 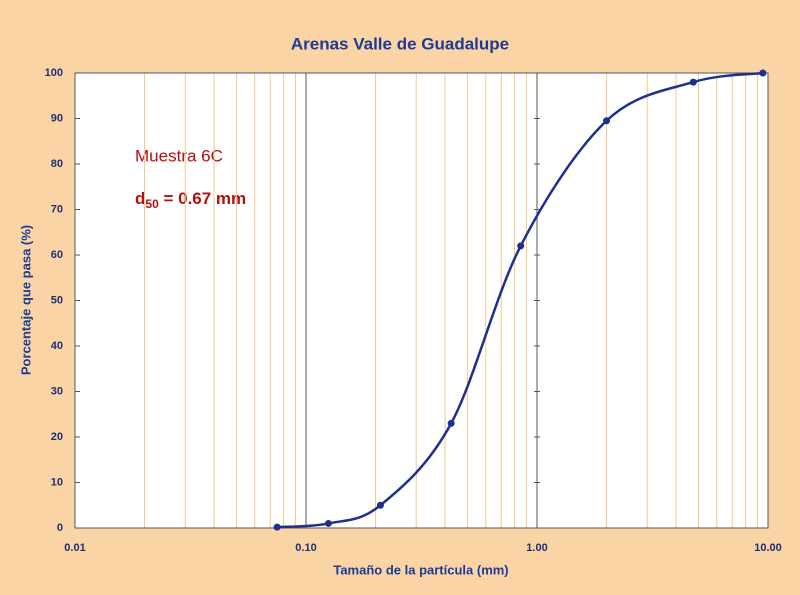 I want to click on annotation-part: d, so click(x=140, y=198).